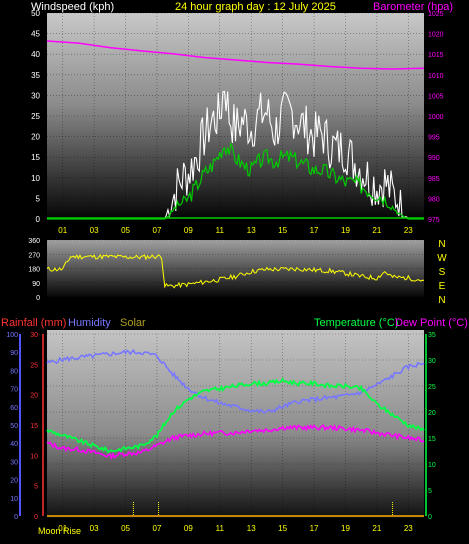 This screenshot has width=469, height=544. Describe the element at coordinates (408, 528) in the screenshot. I see `climate-x-tick: 23` at that location.